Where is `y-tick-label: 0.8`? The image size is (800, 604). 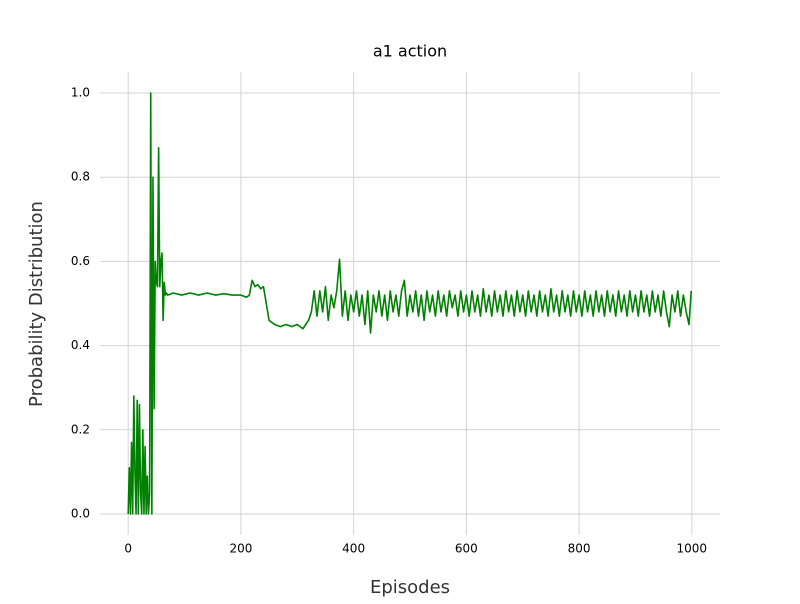
y-tick-label: 0.8 is located at coordinates (80, 177).